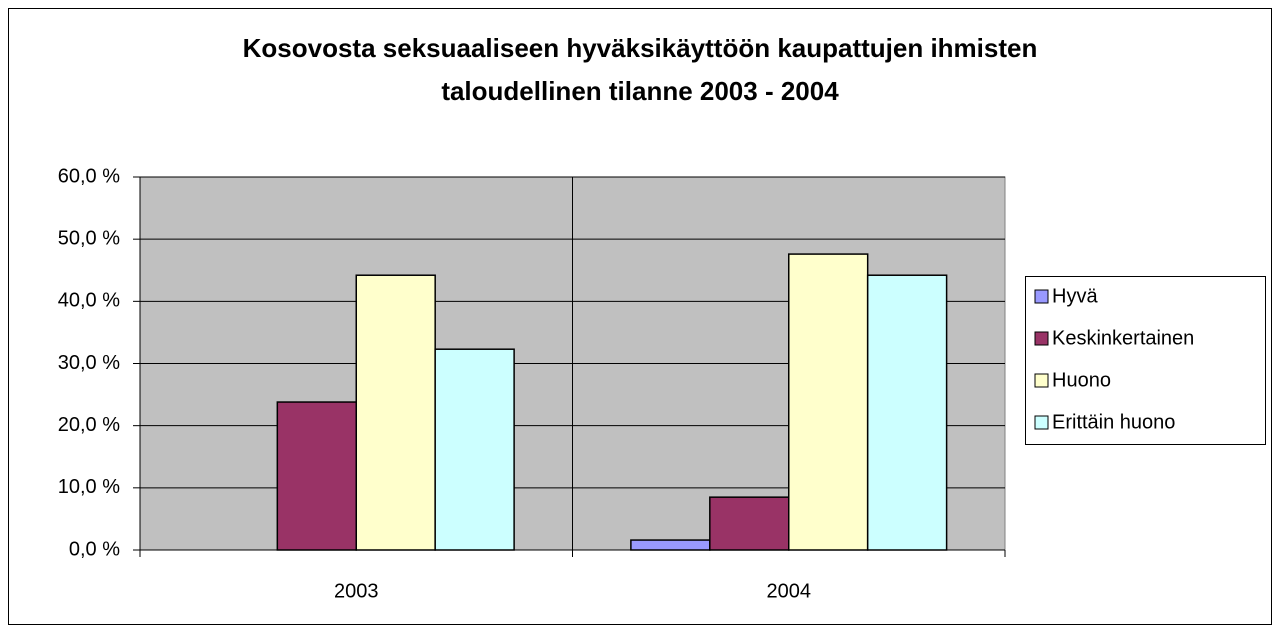 This screenshot has width=1281, height=633. What do you see at coordinates (89, 238) in the screenshot?
I see `y-tick-label: 50,0 %` at bounding box center [89, 238].